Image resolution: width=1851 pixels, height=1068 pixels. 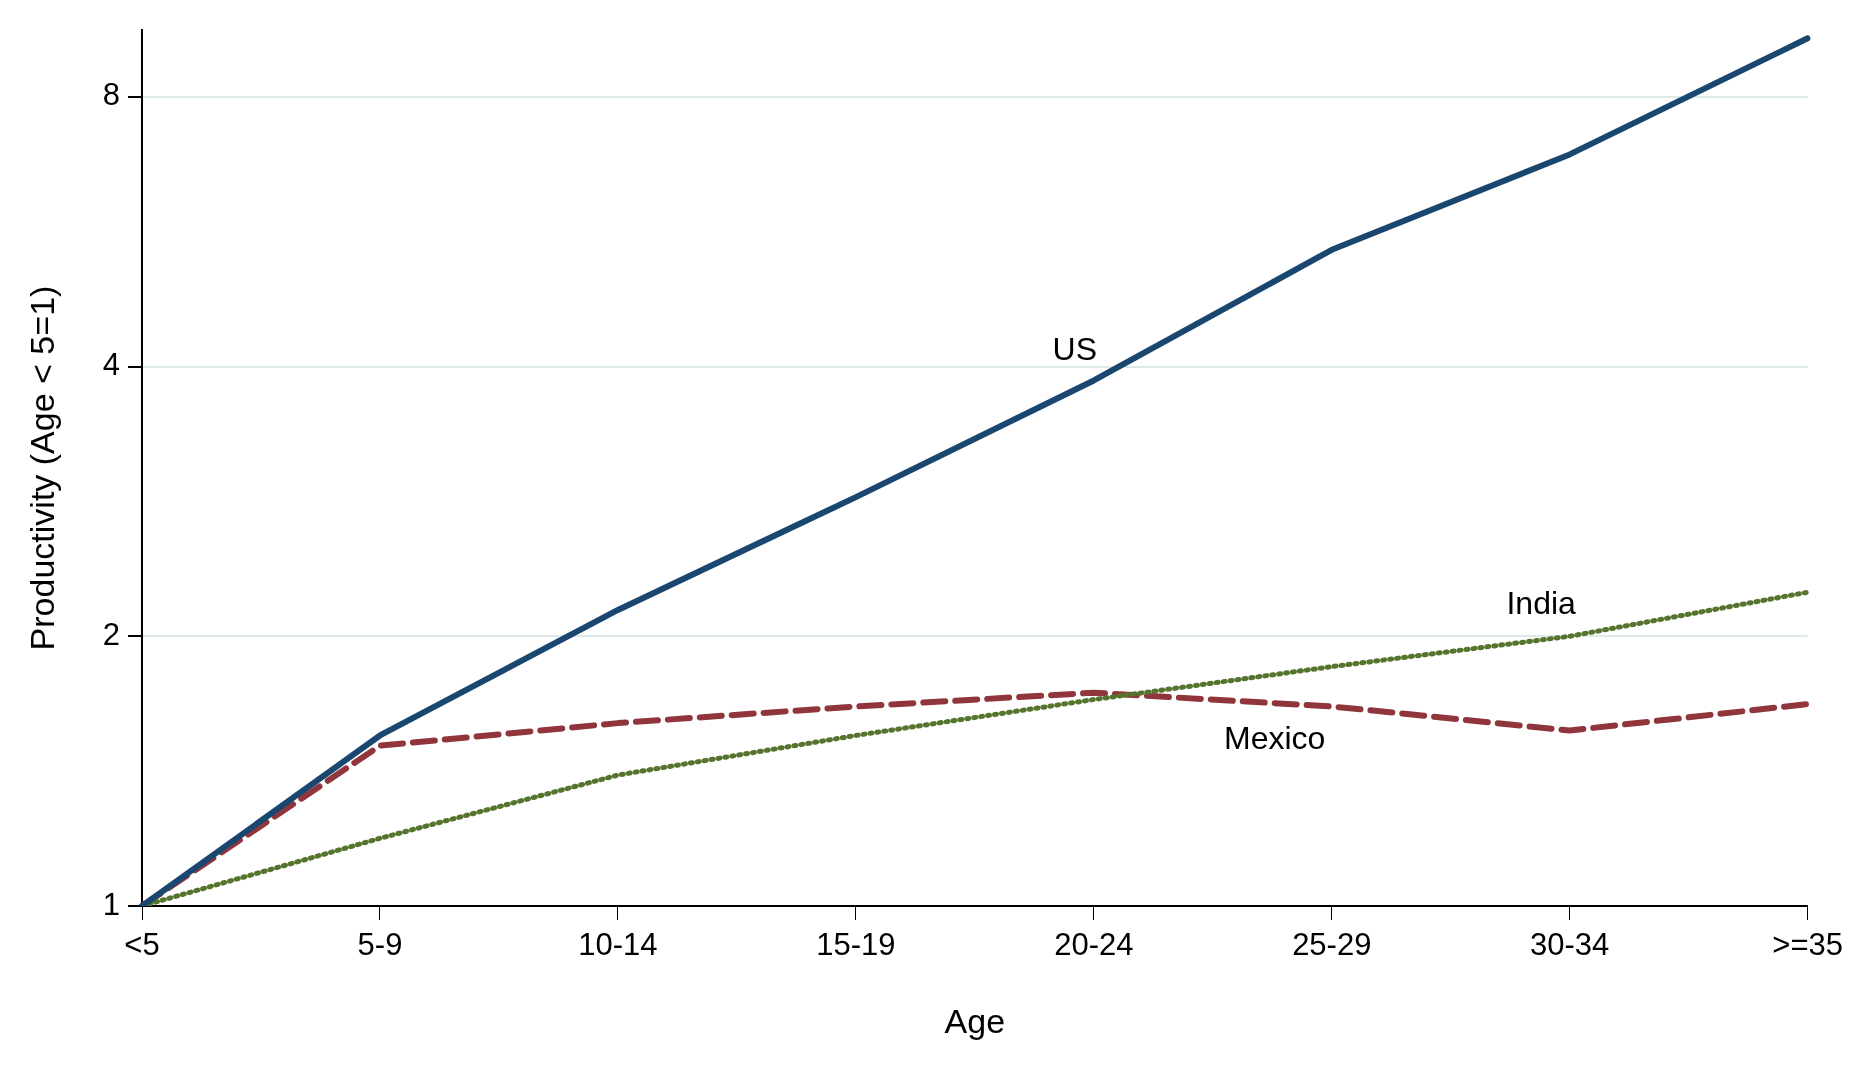 What do you see at coordinates (142, 945) in the screenshot?
I see `x-tick-label: <5` at bounding box center [142, 945].